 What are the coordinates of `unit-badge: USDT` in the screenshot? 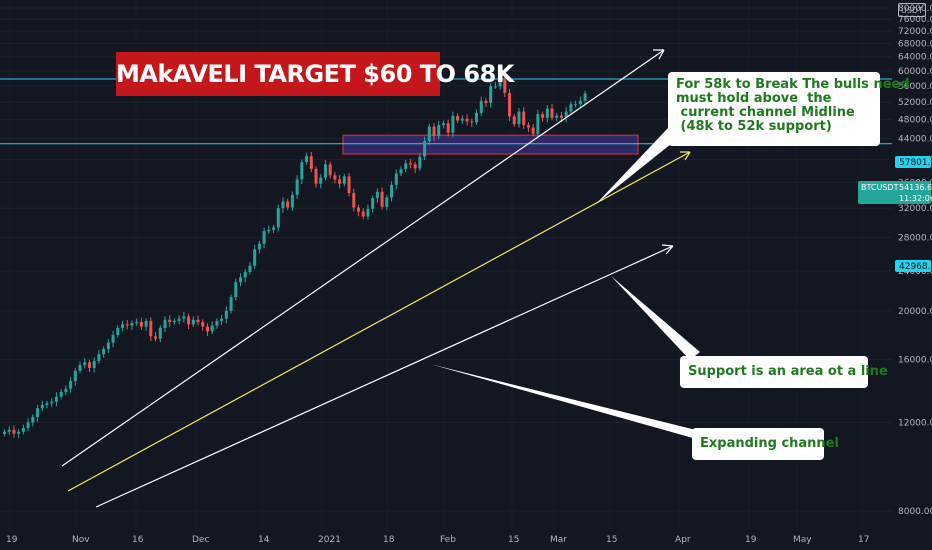 It's located at (912, 10).